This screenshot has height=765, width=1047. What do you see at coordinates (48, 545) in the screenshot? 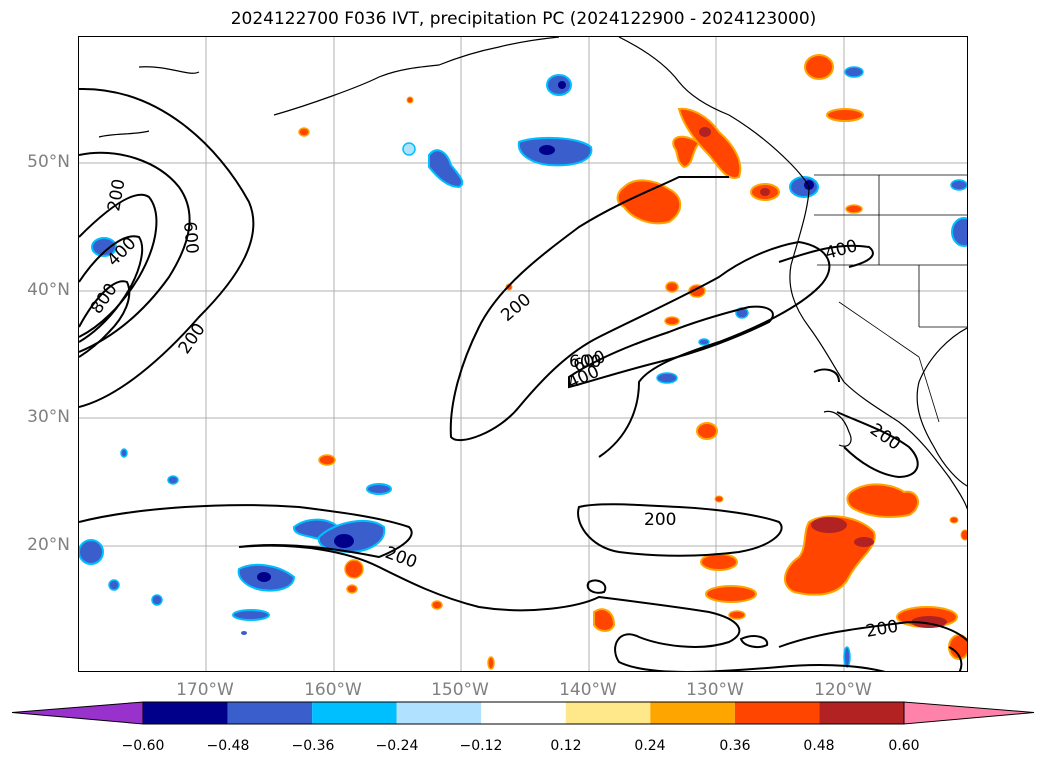
I see `lat-label-20n: 20°N` at bounding box center [48, 545].